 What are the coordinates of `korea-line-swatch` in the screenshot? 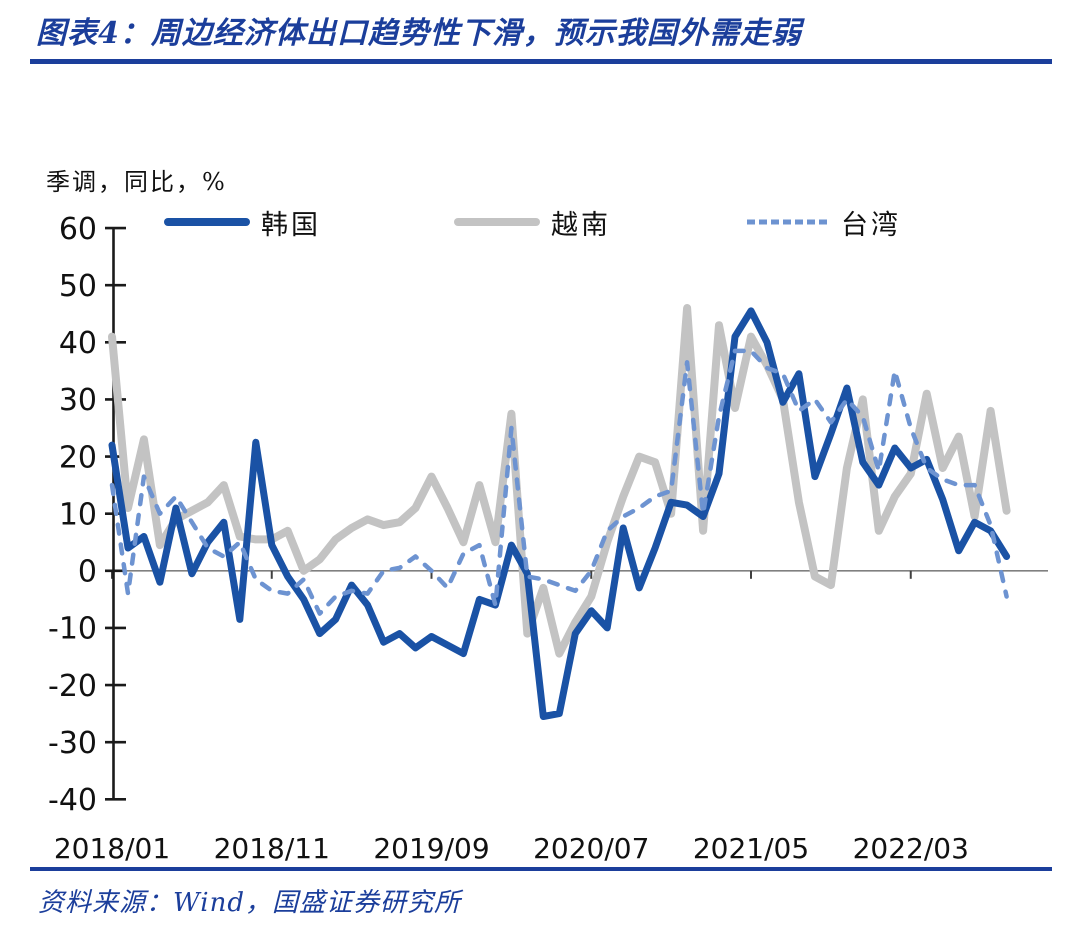 It's located at (207, 222).